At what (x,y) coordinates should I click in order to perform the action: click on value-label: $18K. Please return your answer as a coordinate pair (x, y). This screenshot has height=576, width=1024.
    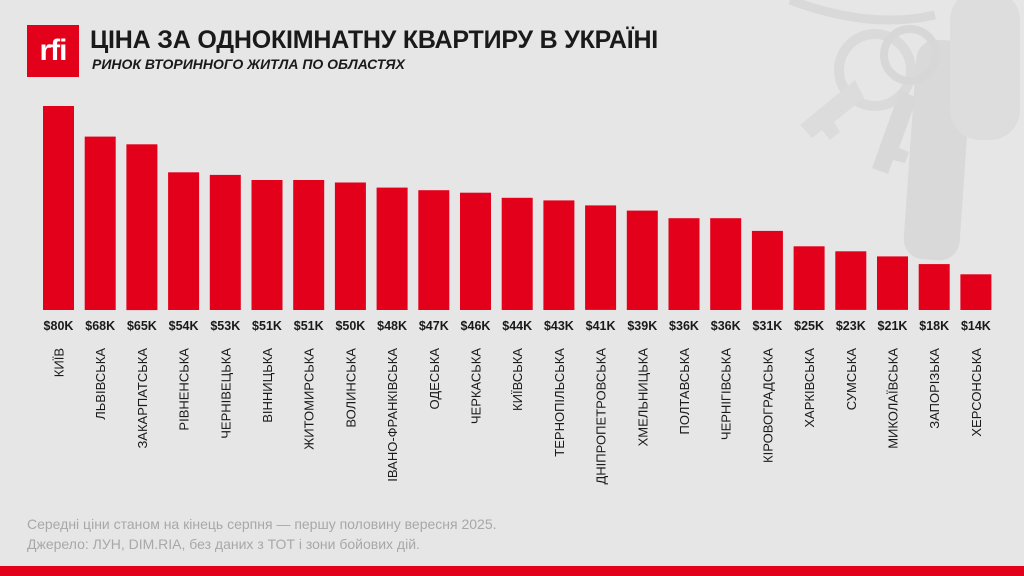
    Looking at the image, I should click on (934, 326).